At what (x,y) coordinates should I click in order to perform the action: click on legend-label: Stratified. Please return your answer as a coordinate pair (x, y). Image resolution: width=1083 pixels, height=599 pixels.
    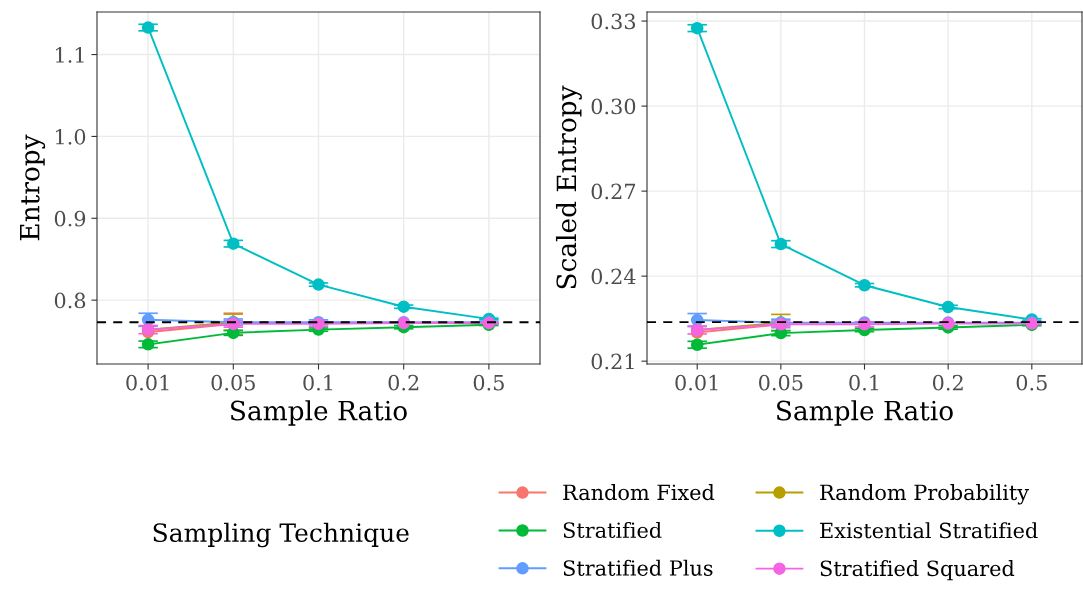
    Looking at the image, I should click on (612, 530).